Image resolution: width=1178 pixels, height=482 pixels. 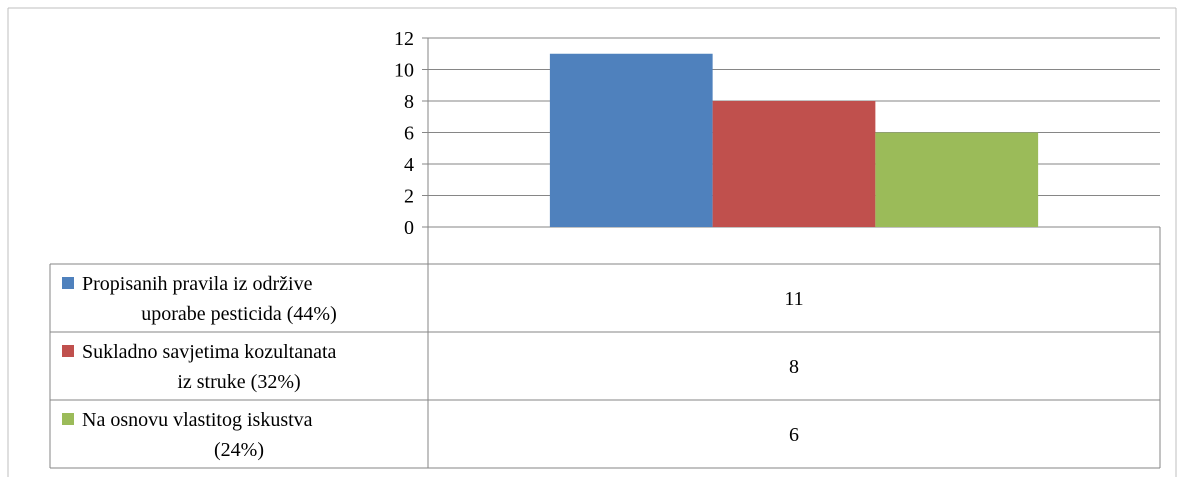 I want to click on y-tick-label: 4, so click(x=409, y=165).